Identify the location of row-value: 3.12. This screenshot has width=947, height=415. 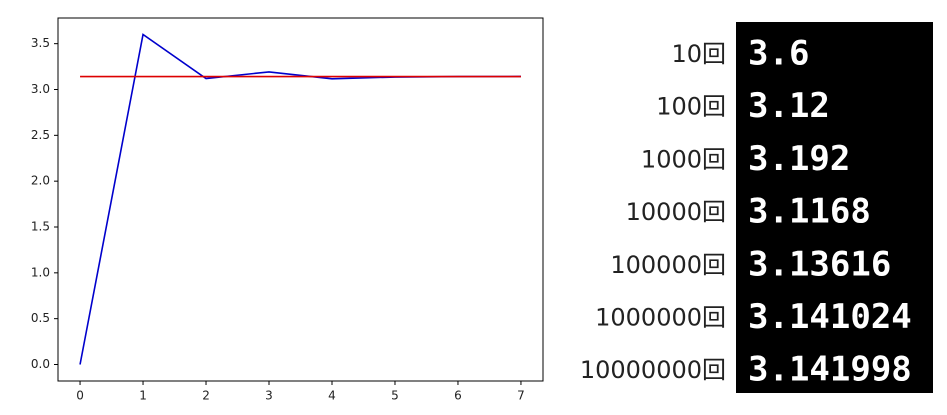
(789, 106).